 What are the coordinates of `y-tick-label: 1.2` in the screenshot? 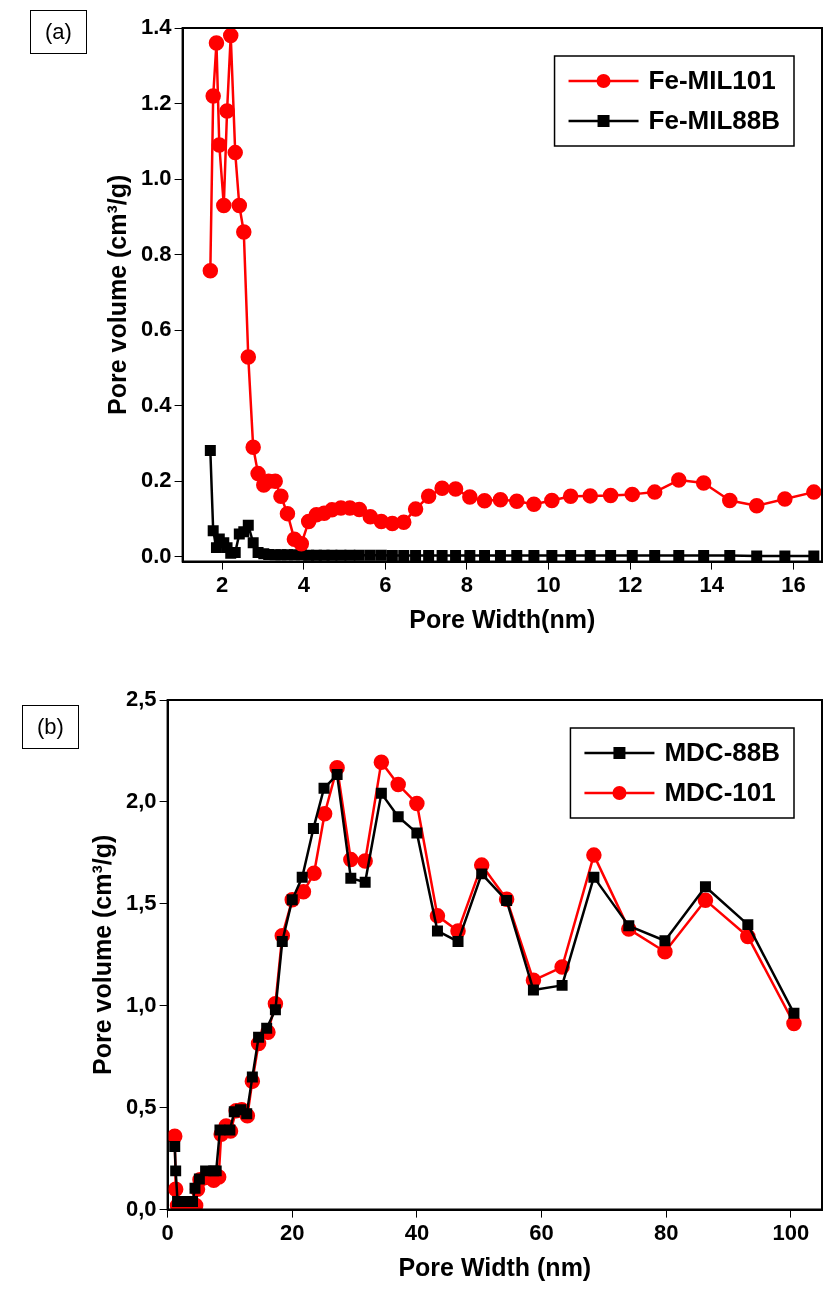 It's located at (156, 102).